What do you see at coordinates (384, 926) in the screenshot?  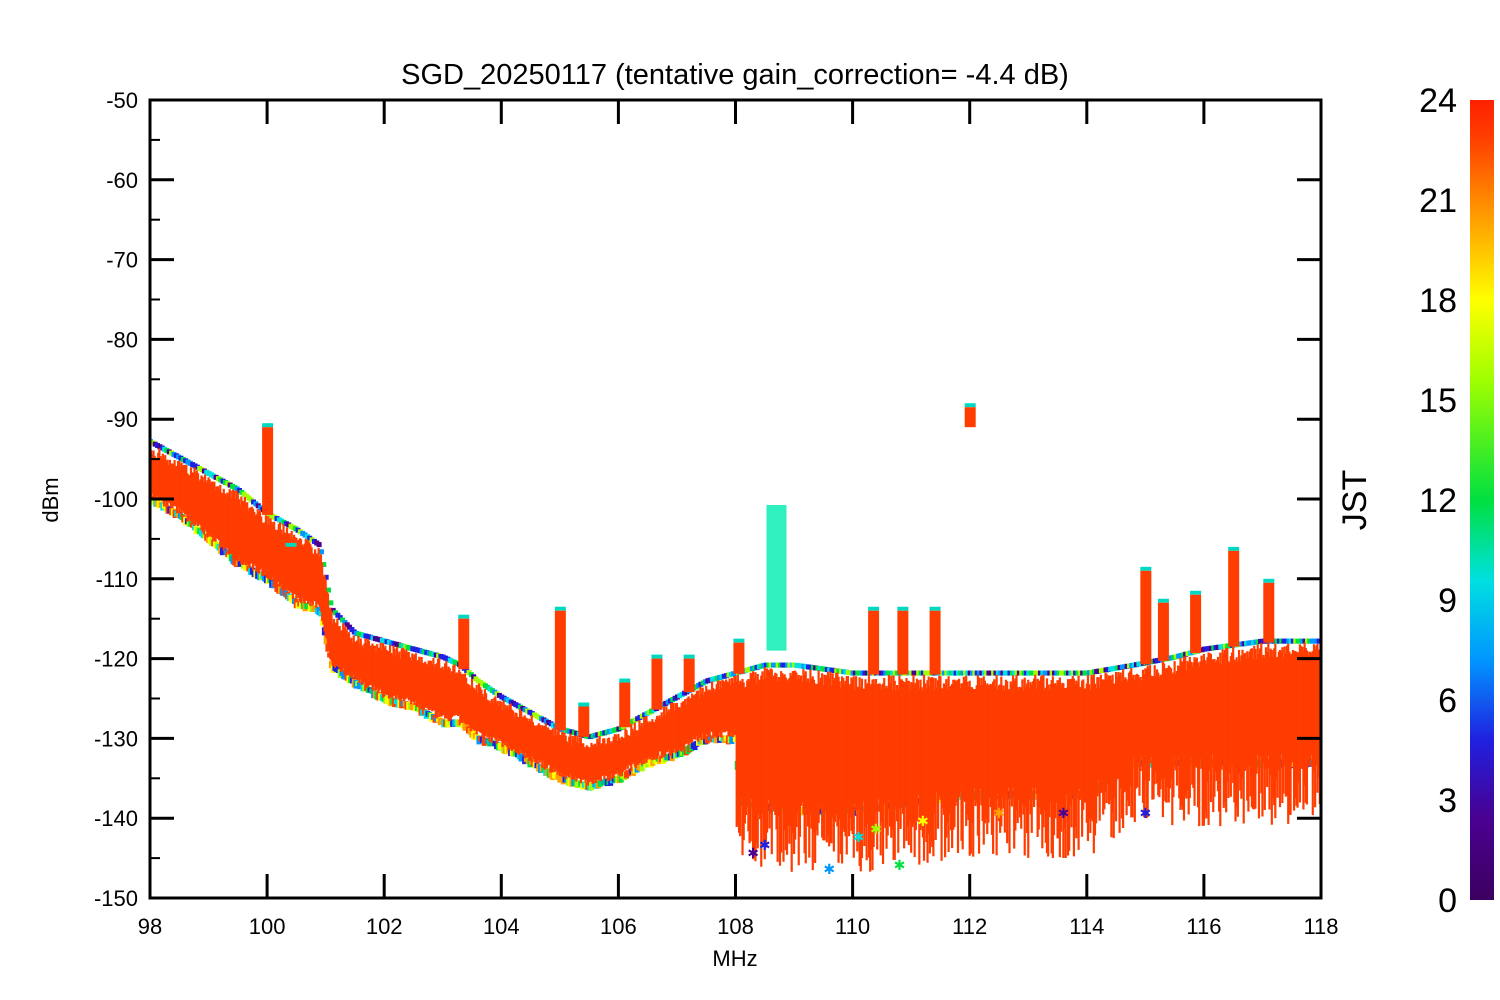 I see `x-tick-label: 102` at bounding box center [384, 926].